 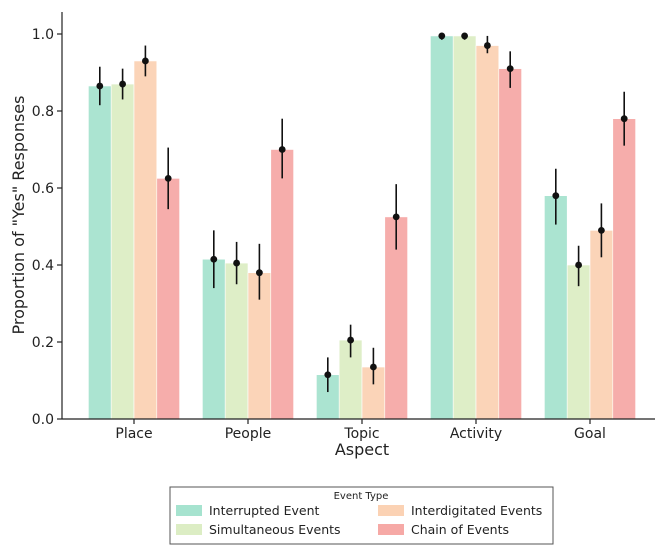 I want to click on y-axis-label: Proportion of "Yes" Responses, so click(x=18, y=215).